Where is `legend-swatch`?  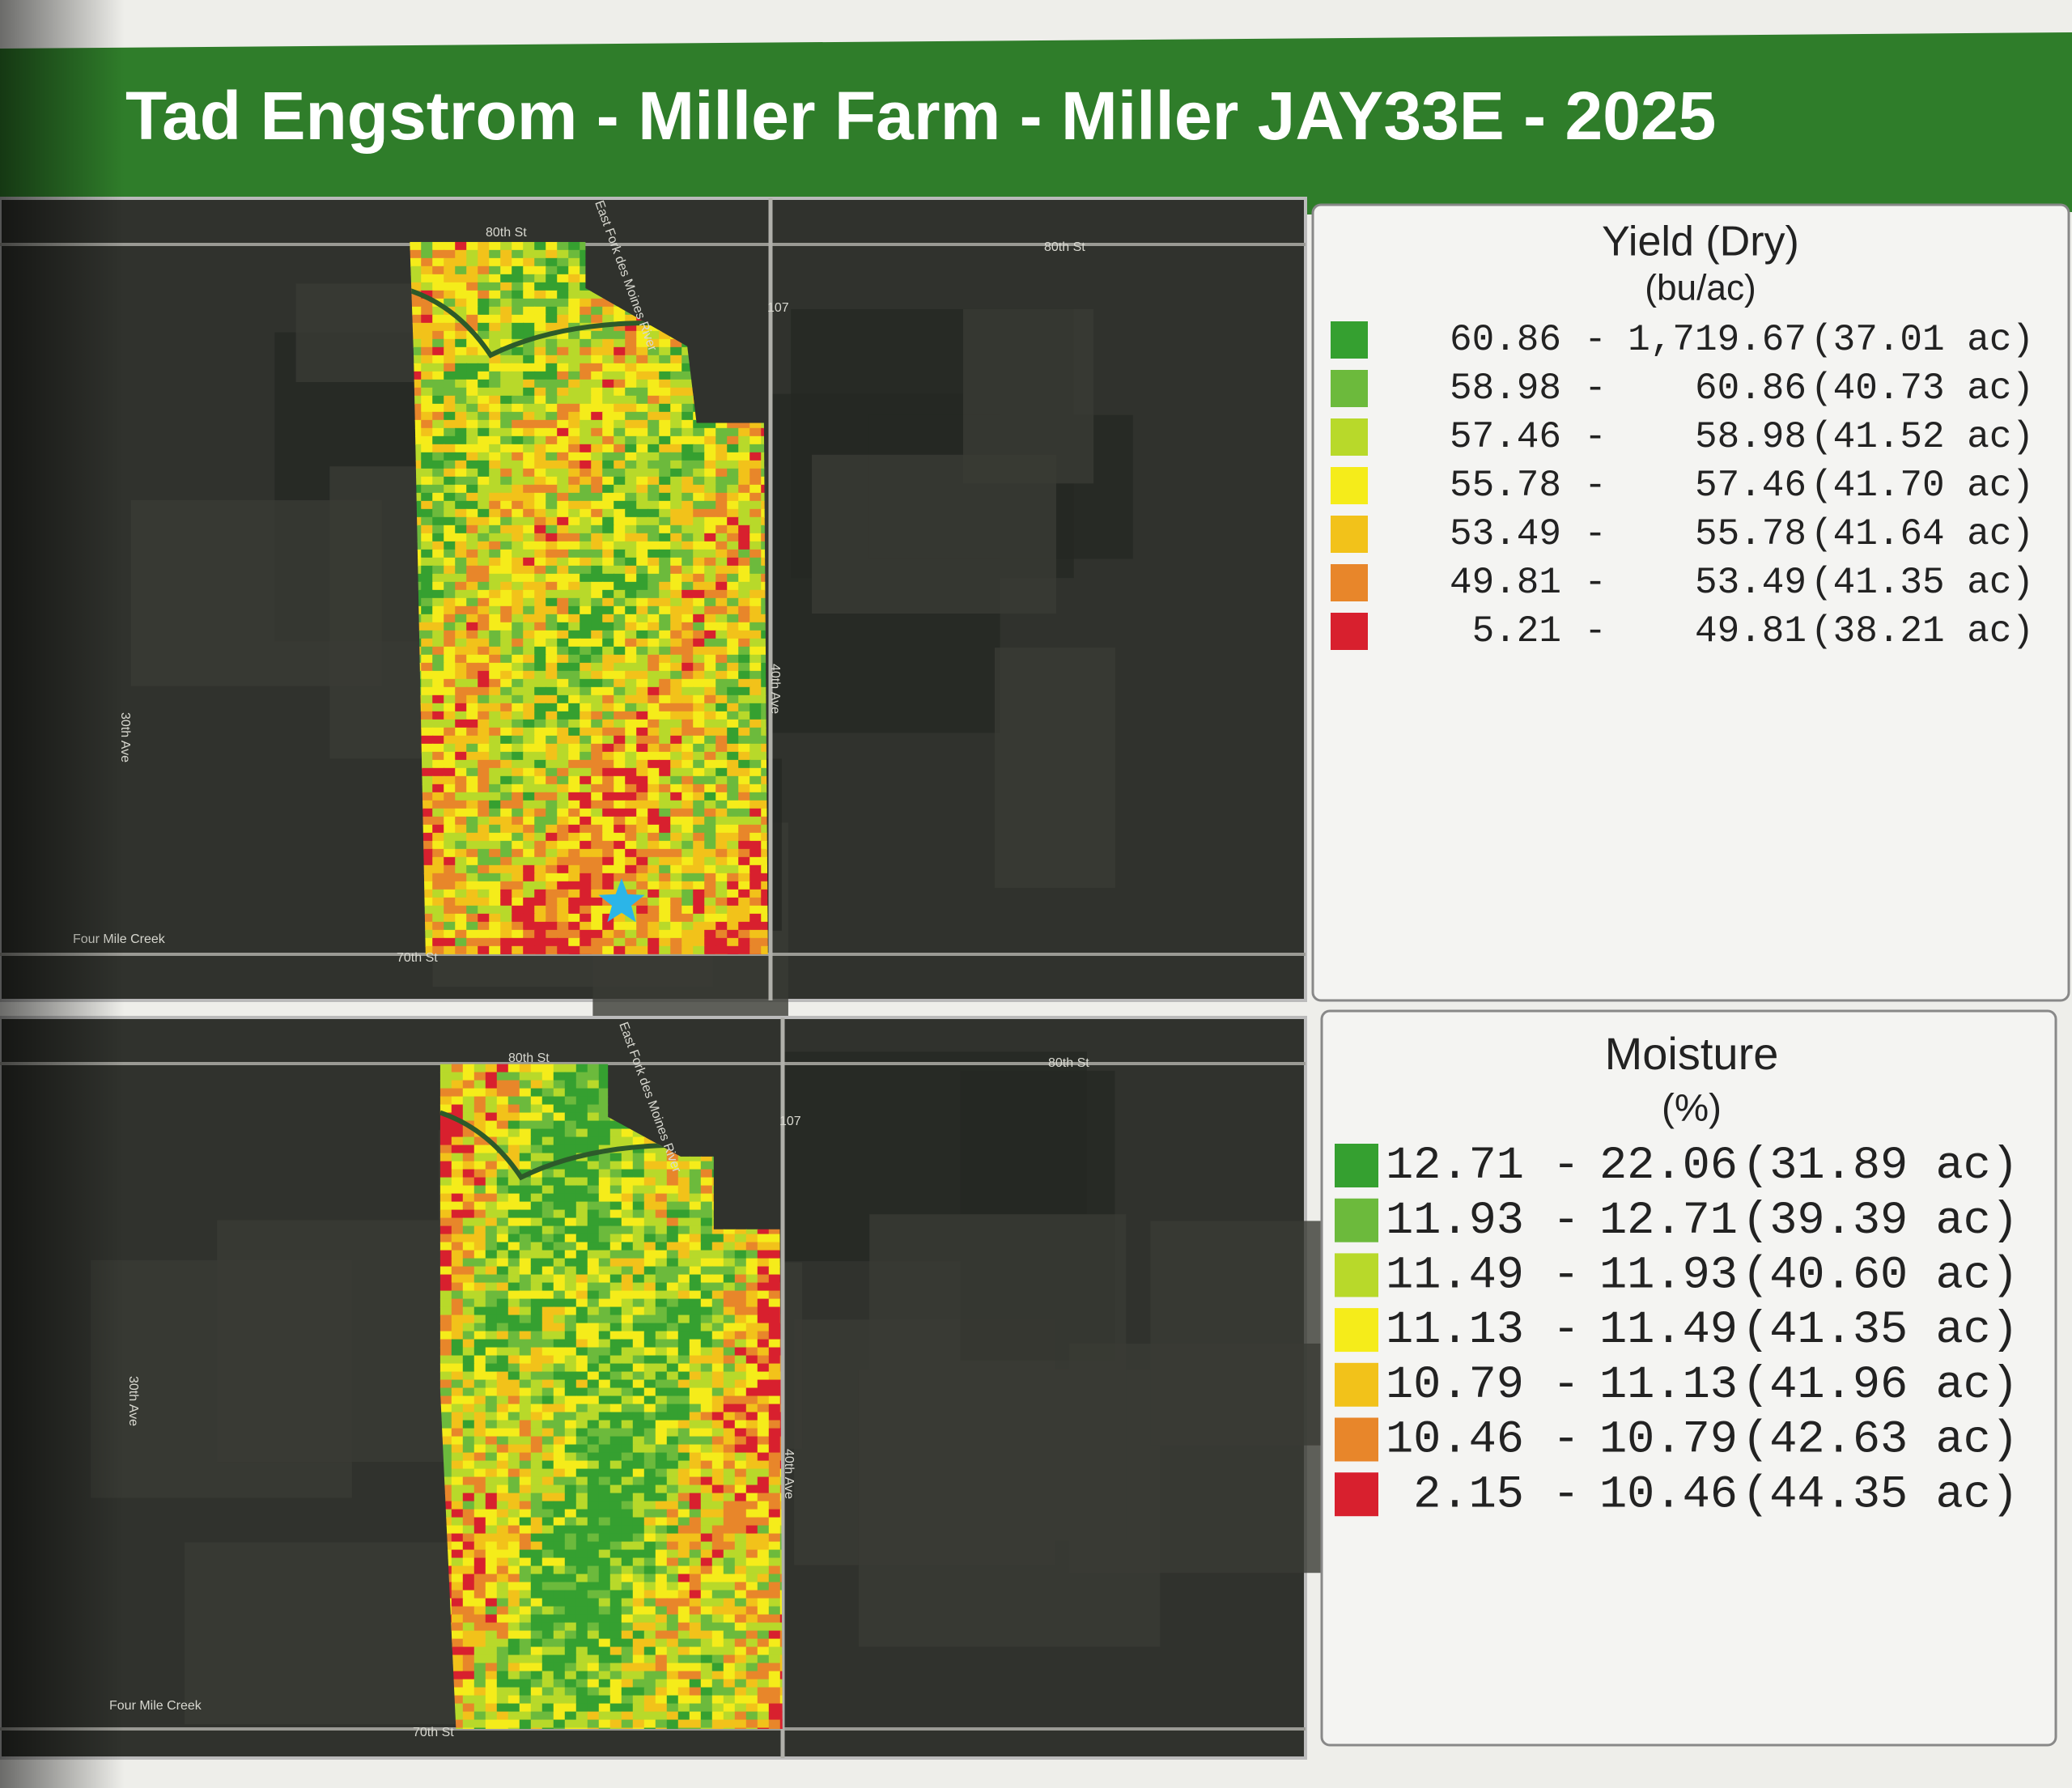
legend-swatch is located at coordinates (1349, 437).